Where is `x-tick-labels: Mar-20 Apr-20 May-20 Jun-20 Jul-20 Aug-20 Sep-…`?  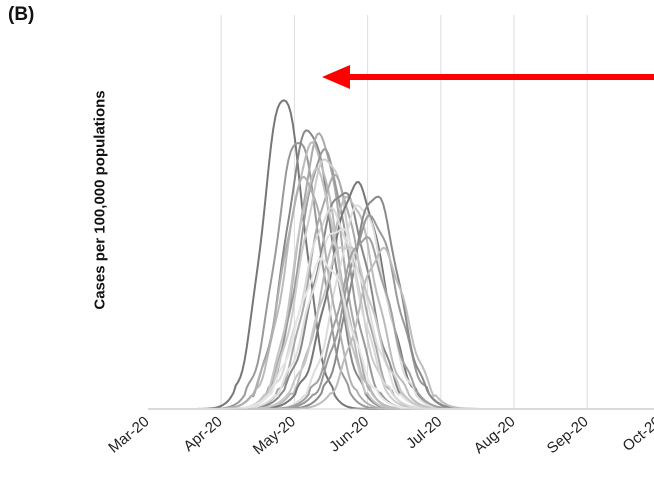 x-tick-labels: Mar-20 Apr-20 May-20 Jun-20 Jul-20 Aug-20 Sep-… is located at coordinates (379, 435).